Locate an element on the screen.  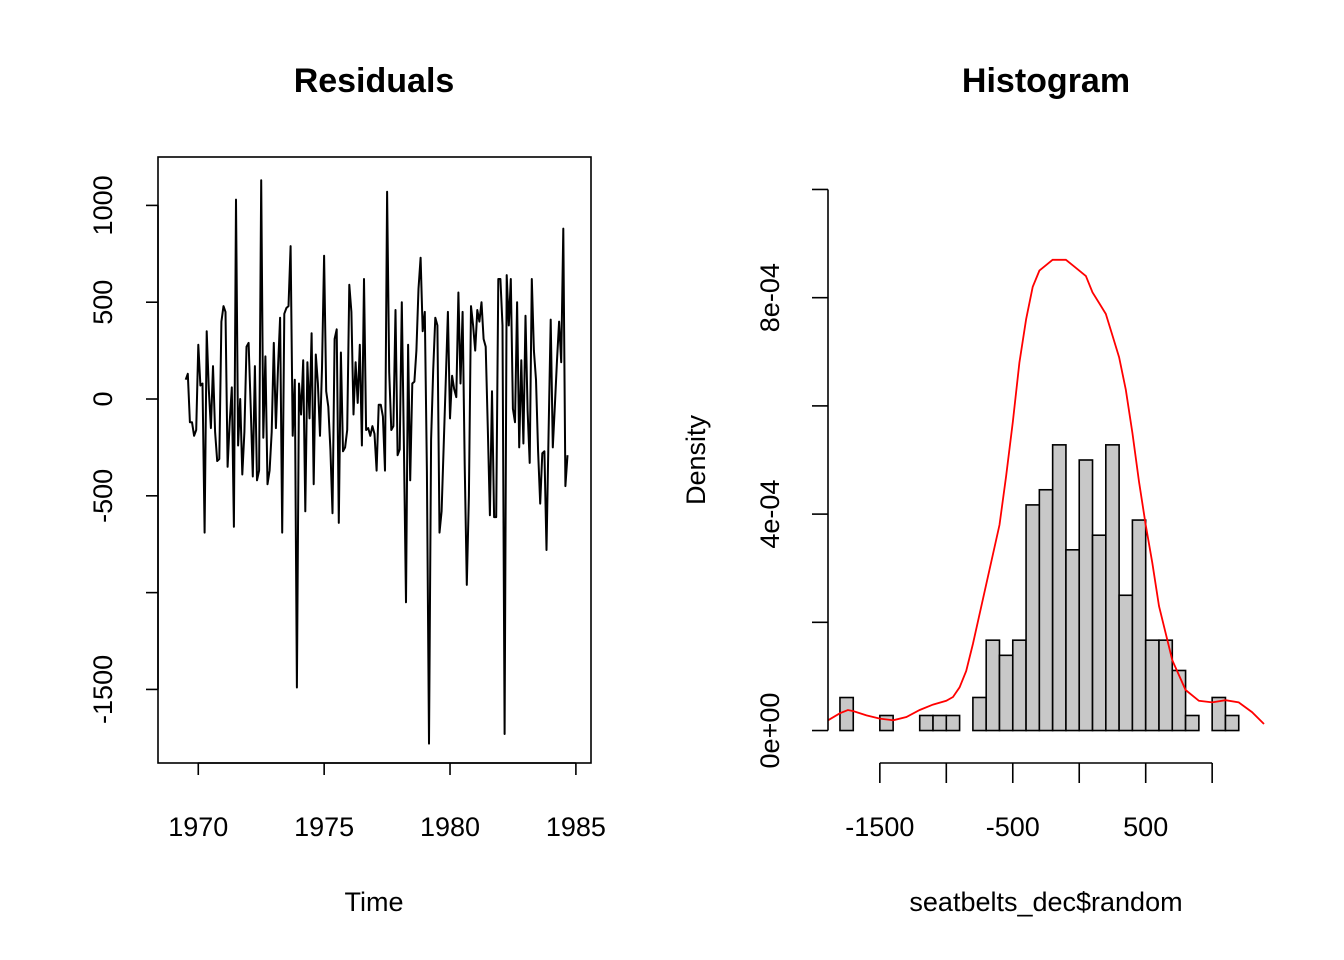
residuals-x-tick-label: 1980 is located at coordinates (450, 827).